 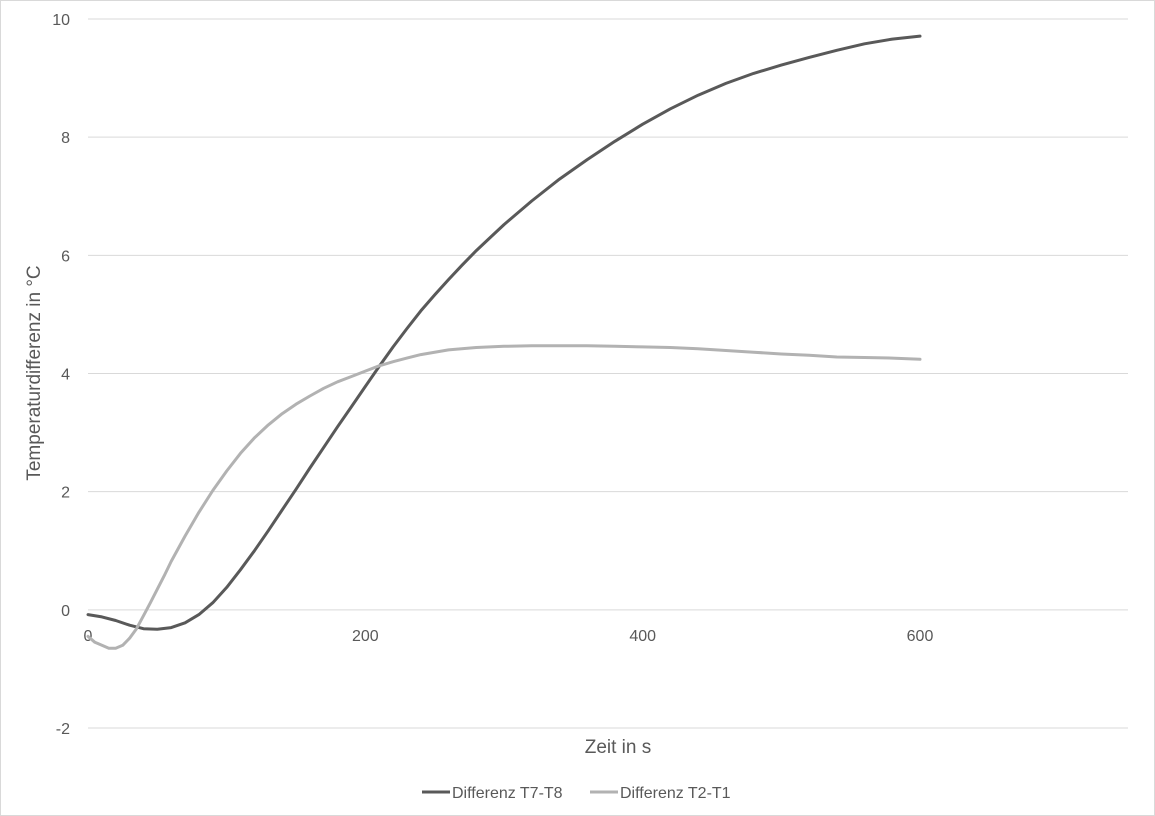 What do you see at coordinates (65, 138) in the screenshot?
I see `y-tick-label: 8` at bounding box center [65, 138].